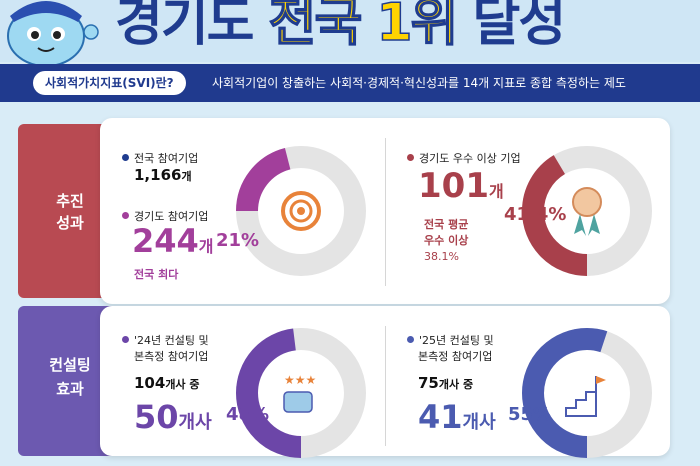  Describe the element at coordinates (173, 241) in the screenshot. I see `gyeonggi-participants-value: 244개` at that location.